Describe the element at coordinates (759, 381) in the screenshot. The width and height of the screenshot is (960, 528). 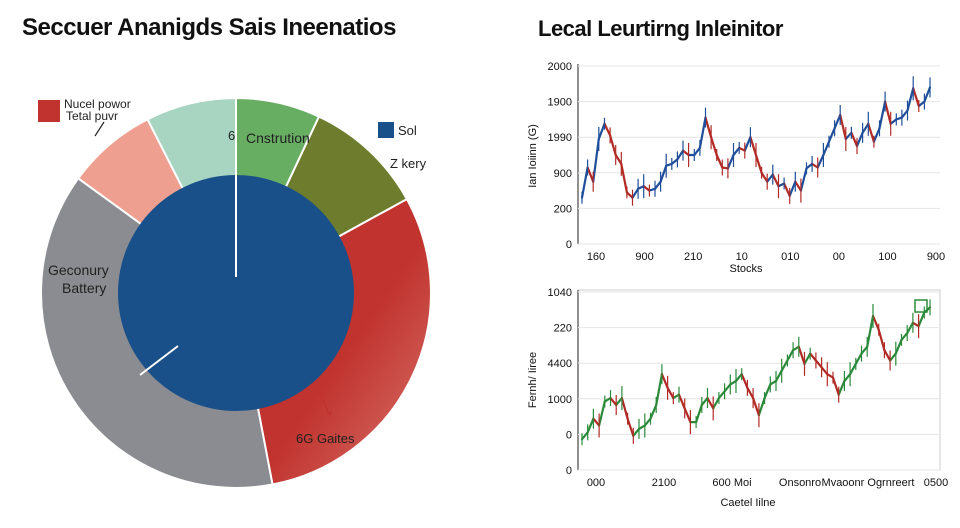
I see `bottom-gridlines` at that location.